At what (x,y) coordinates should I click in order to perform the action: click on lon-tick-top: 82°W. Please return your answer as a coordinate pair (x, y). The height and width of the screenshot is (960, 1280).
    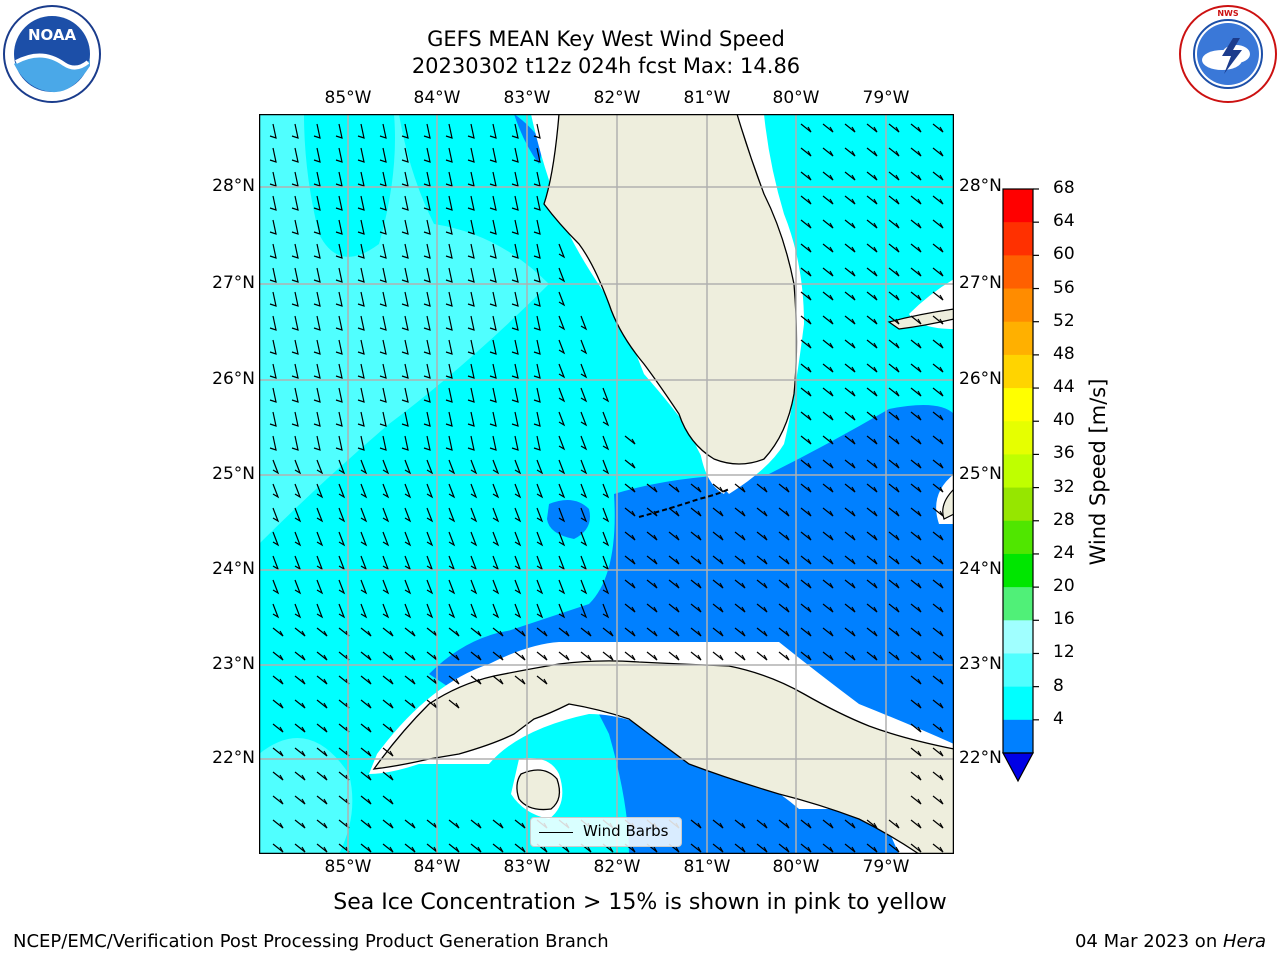
    Looking at the image, I should click on (617, 98).